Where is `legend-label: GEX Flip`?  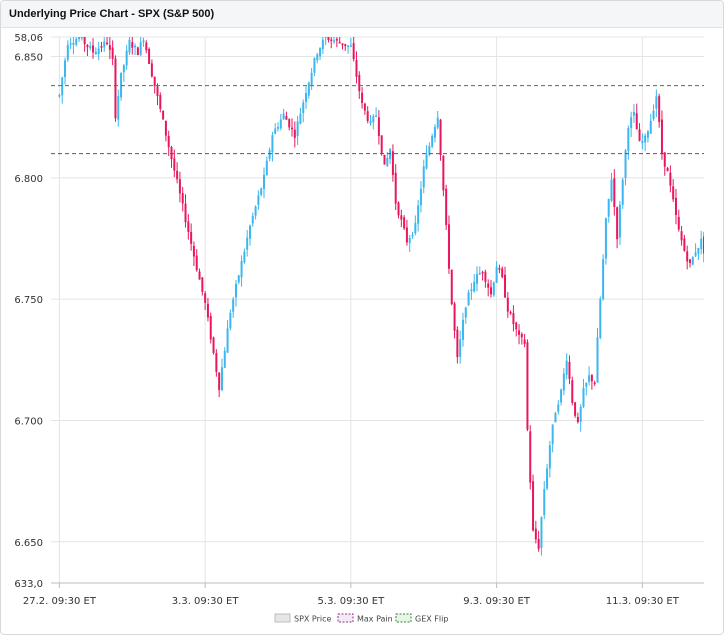 legend-label: GEX Flip is located at coordinates (431, 619).